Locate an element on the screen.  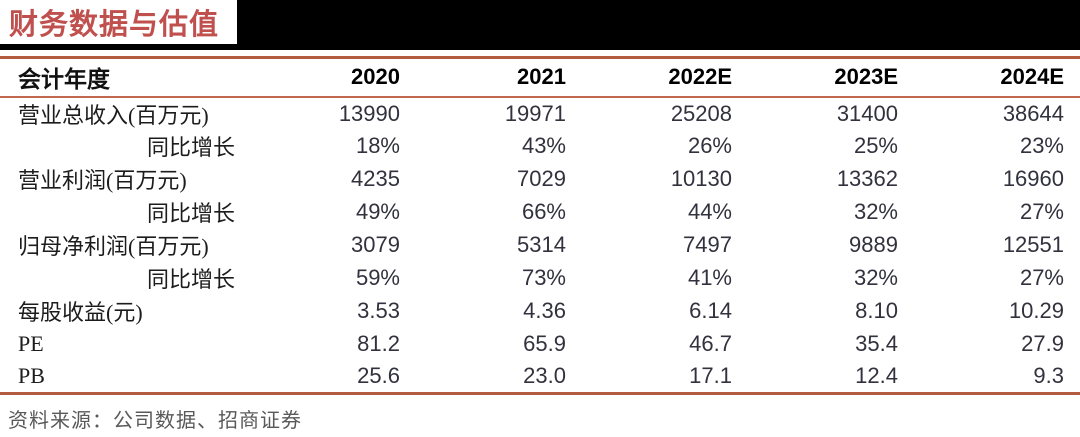
cell-value: 10.29 is located at coordinates (1036, 310).